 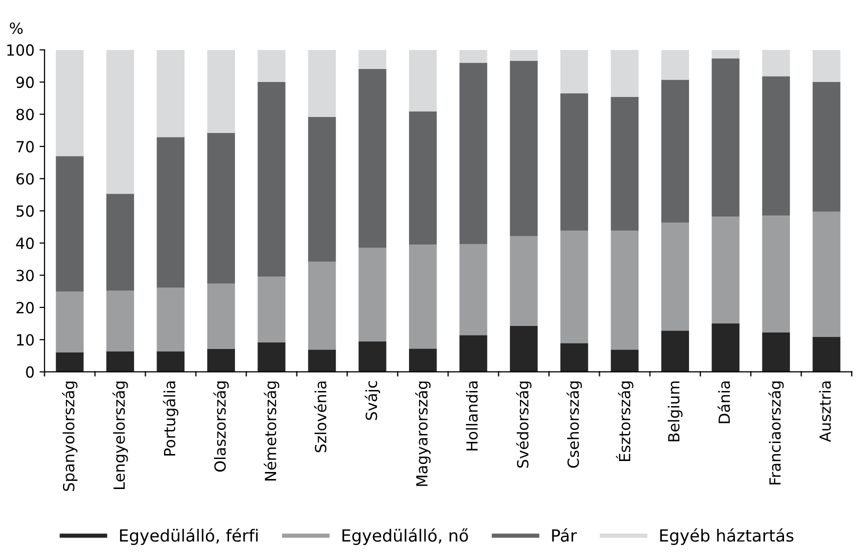 I want to click on x-tick-label: Dánia, so click(x=724, y=403).